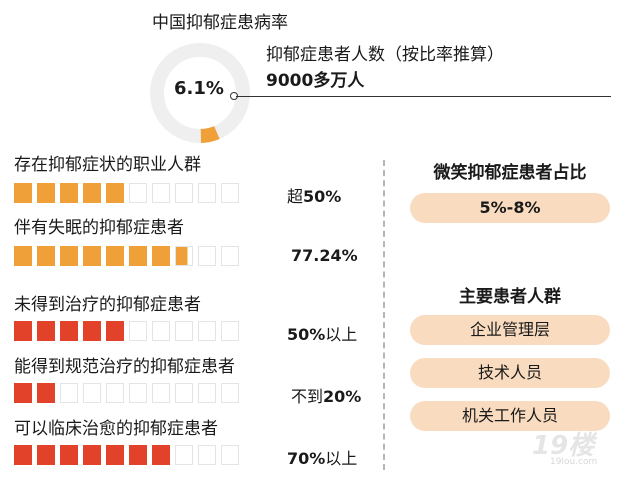  Describe the element at coordinates (107, 165) in the screenshot. I see `bar-label: 存在抑郁症状的职业人群` at that location.